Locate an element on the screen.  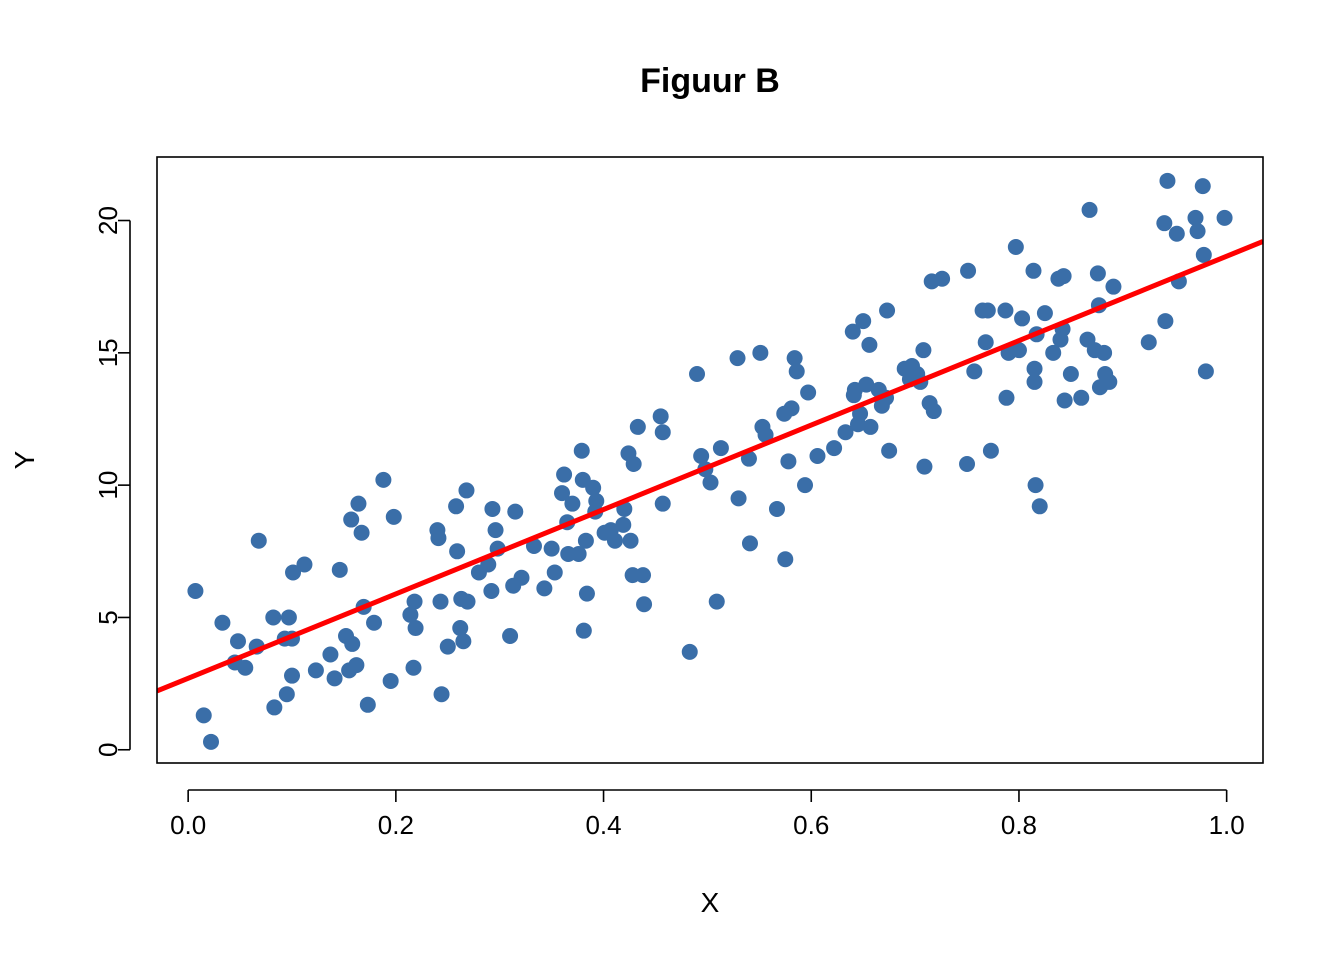
x-tick-label: 0.6 is located at coordinates (811, 825).